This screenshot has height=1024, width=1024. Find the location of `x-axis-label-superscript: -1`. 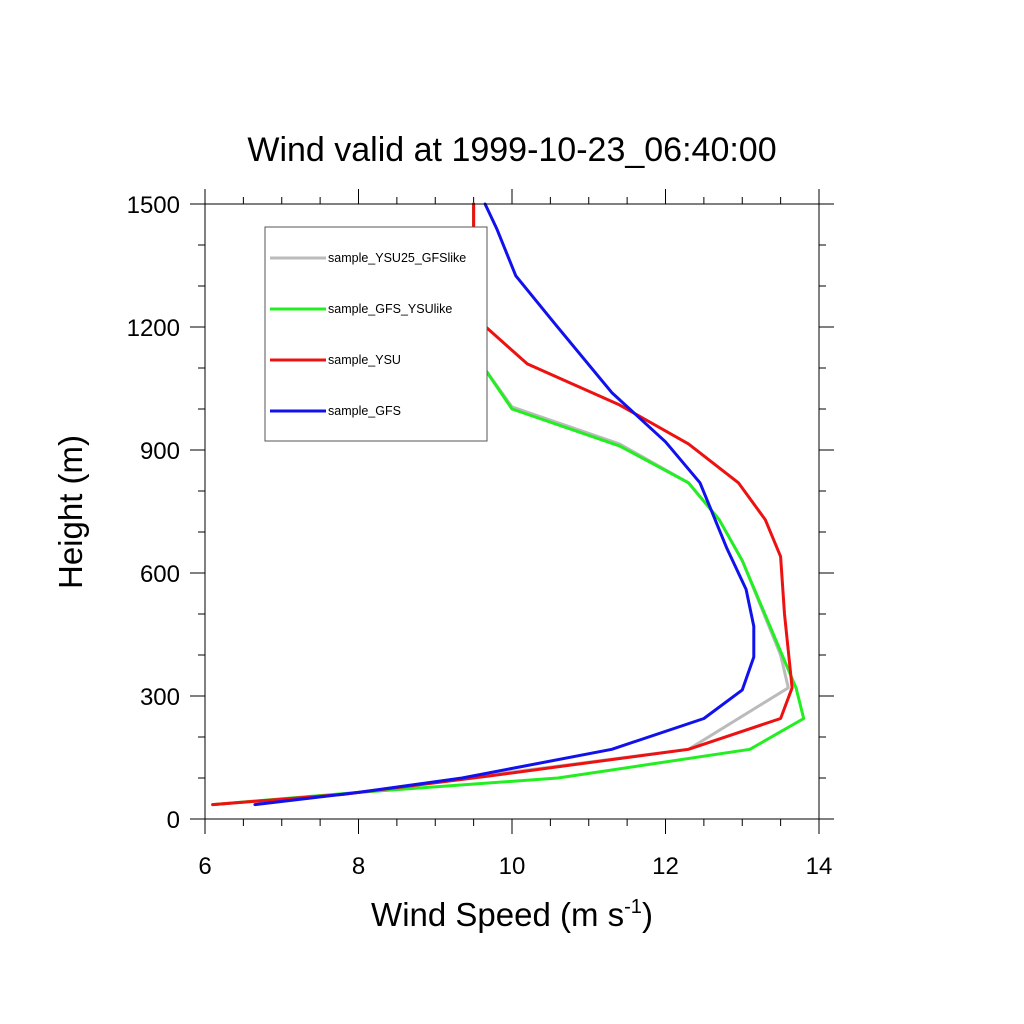

x-axis-label-superscript: -1 is located at coordinates (633, 907).